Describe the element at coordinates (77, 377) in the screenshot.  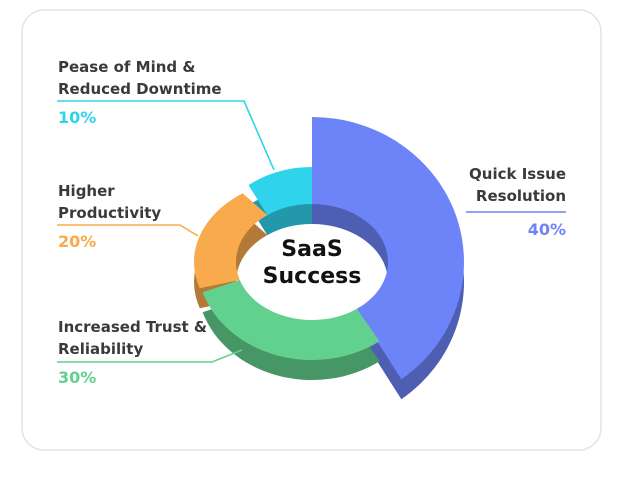
I see `value-label: 30%` at that location.